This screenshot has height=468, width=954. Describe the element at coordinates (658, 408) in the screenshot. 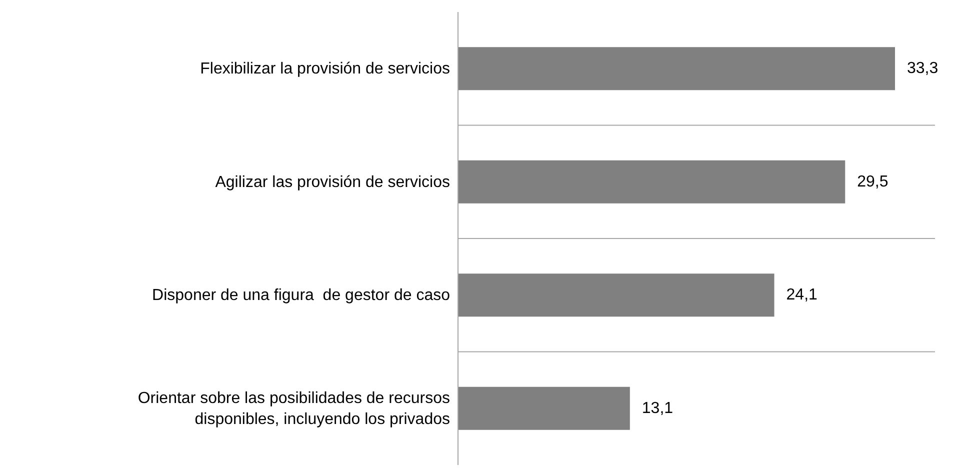

I see `data-label: 13,1` at that location.